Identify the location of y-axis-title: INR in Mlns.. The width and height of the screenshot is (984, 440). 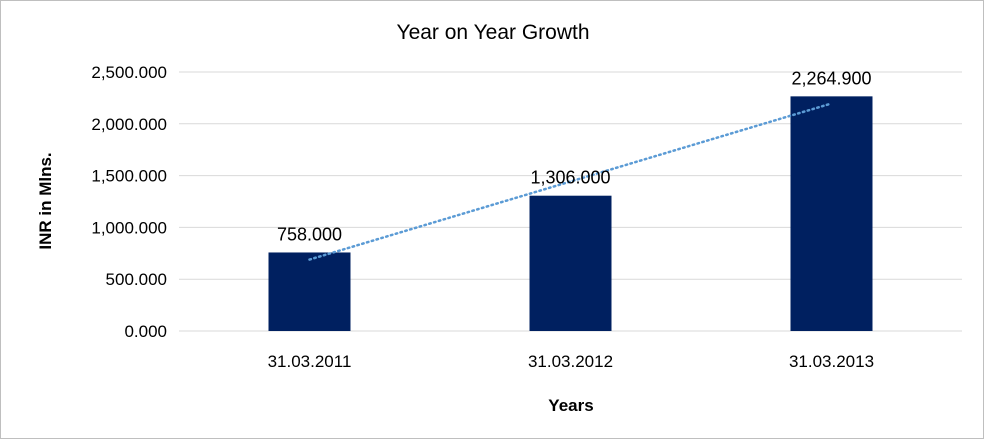
(45, 200).